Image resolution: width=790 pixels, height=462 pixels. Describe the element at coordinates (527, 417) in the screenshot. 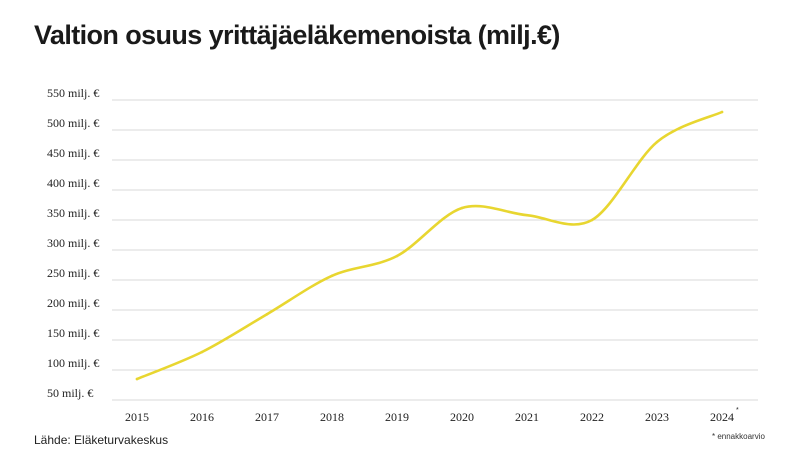

I see `x-tick-label: 2021` at that location.